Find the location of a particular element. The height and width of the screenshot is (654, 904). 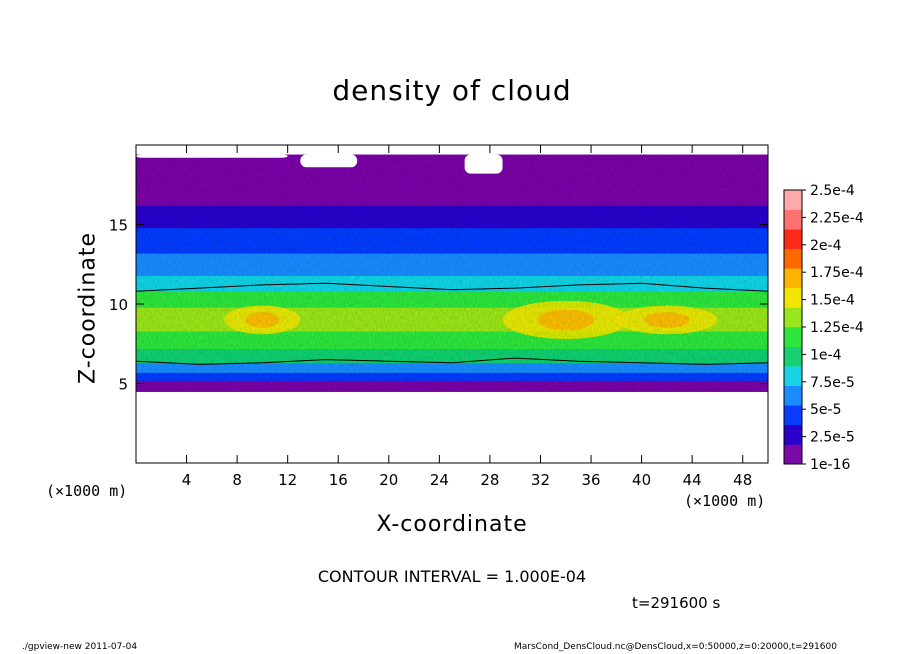

x-tick-label-8: 8 is located at coordinates (237, 480).